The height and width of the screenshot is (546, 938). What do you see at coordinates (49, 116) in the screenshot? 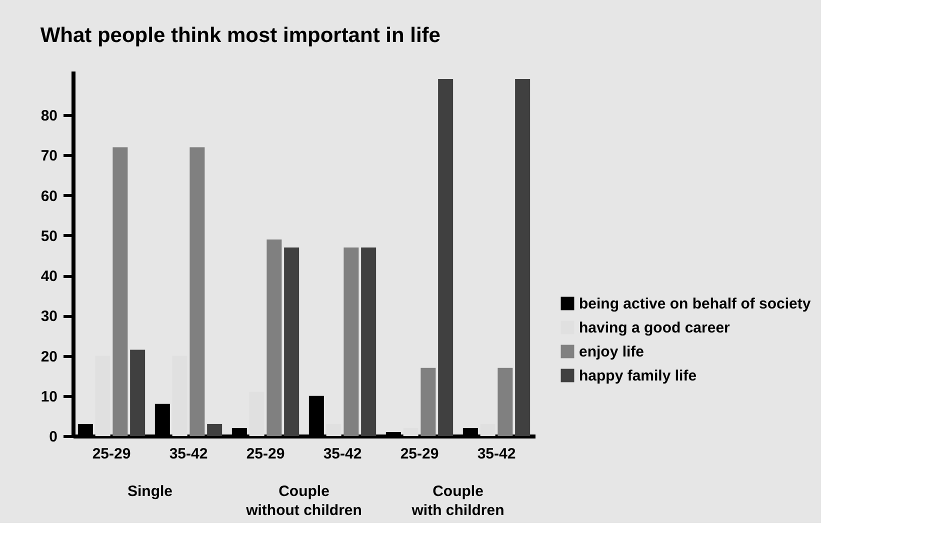
I see `y-tick-label: 80` at bounding box center [49, 116].